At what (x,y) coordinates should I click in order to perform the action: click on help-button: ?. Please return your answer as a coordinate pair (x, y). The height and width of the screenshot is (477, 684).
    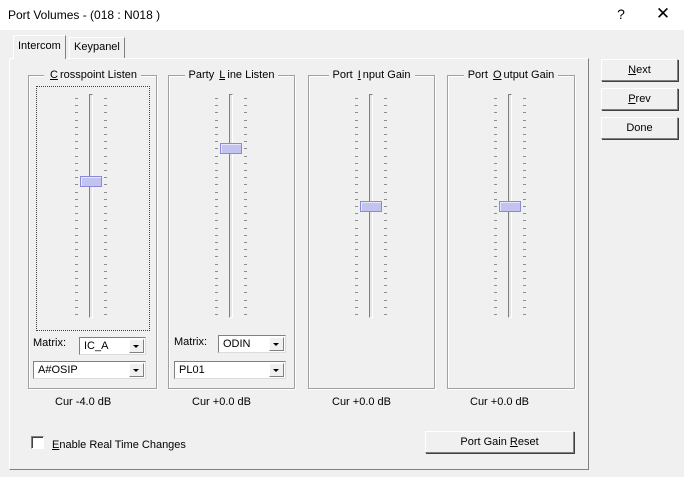
    Looking at the image, I should click on (621, 14).